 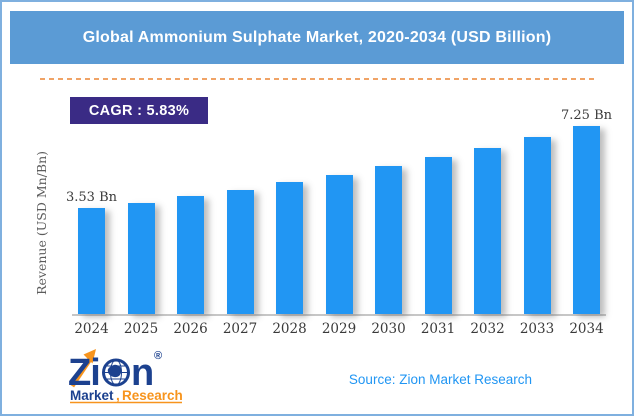 What do you see at coordinates (586, 220) in the screenshot?
I see `bar-2034` at bounding box center [586, 220].